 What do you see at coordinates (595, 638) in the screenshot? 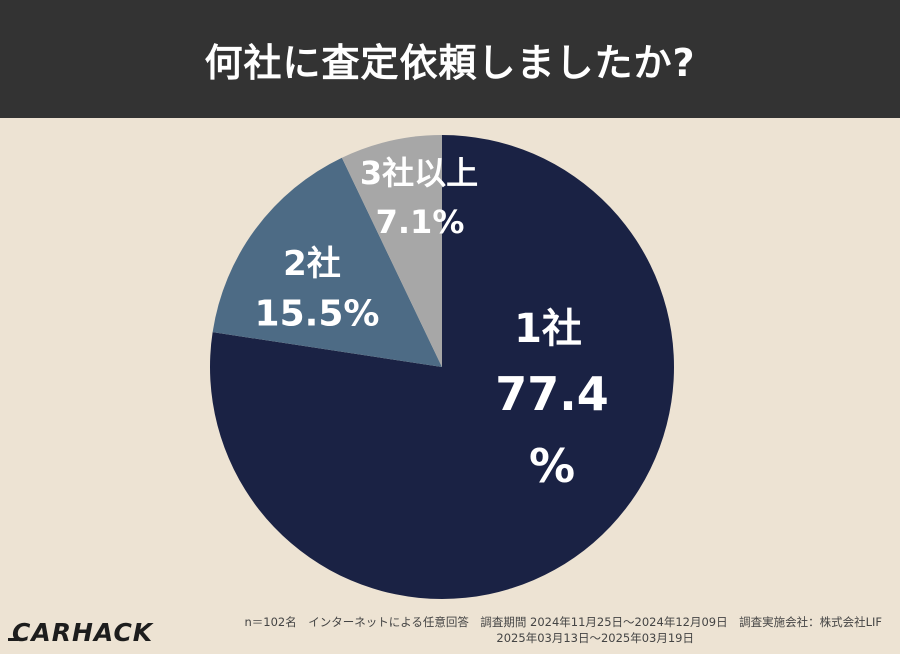
I see `footnote-line-2: 2025年03月13日〜2025年03月19日` at bounding box center [595, 638].